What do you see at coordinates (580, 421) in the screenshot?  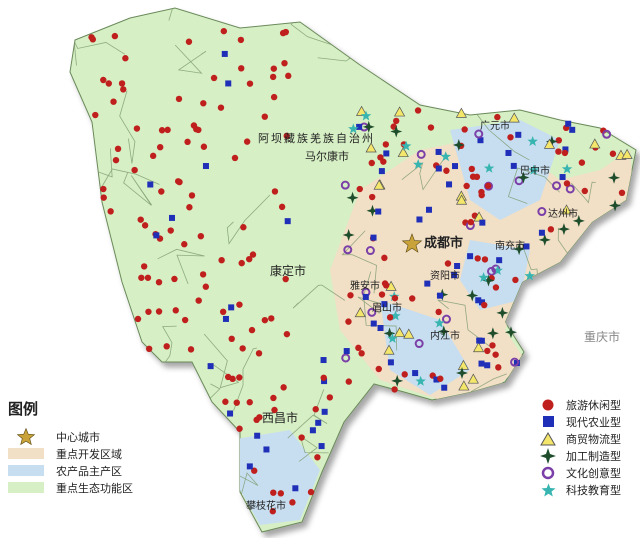 I see `legend-item-agriculture: 现代农业型` at bounding box center [580, 421].